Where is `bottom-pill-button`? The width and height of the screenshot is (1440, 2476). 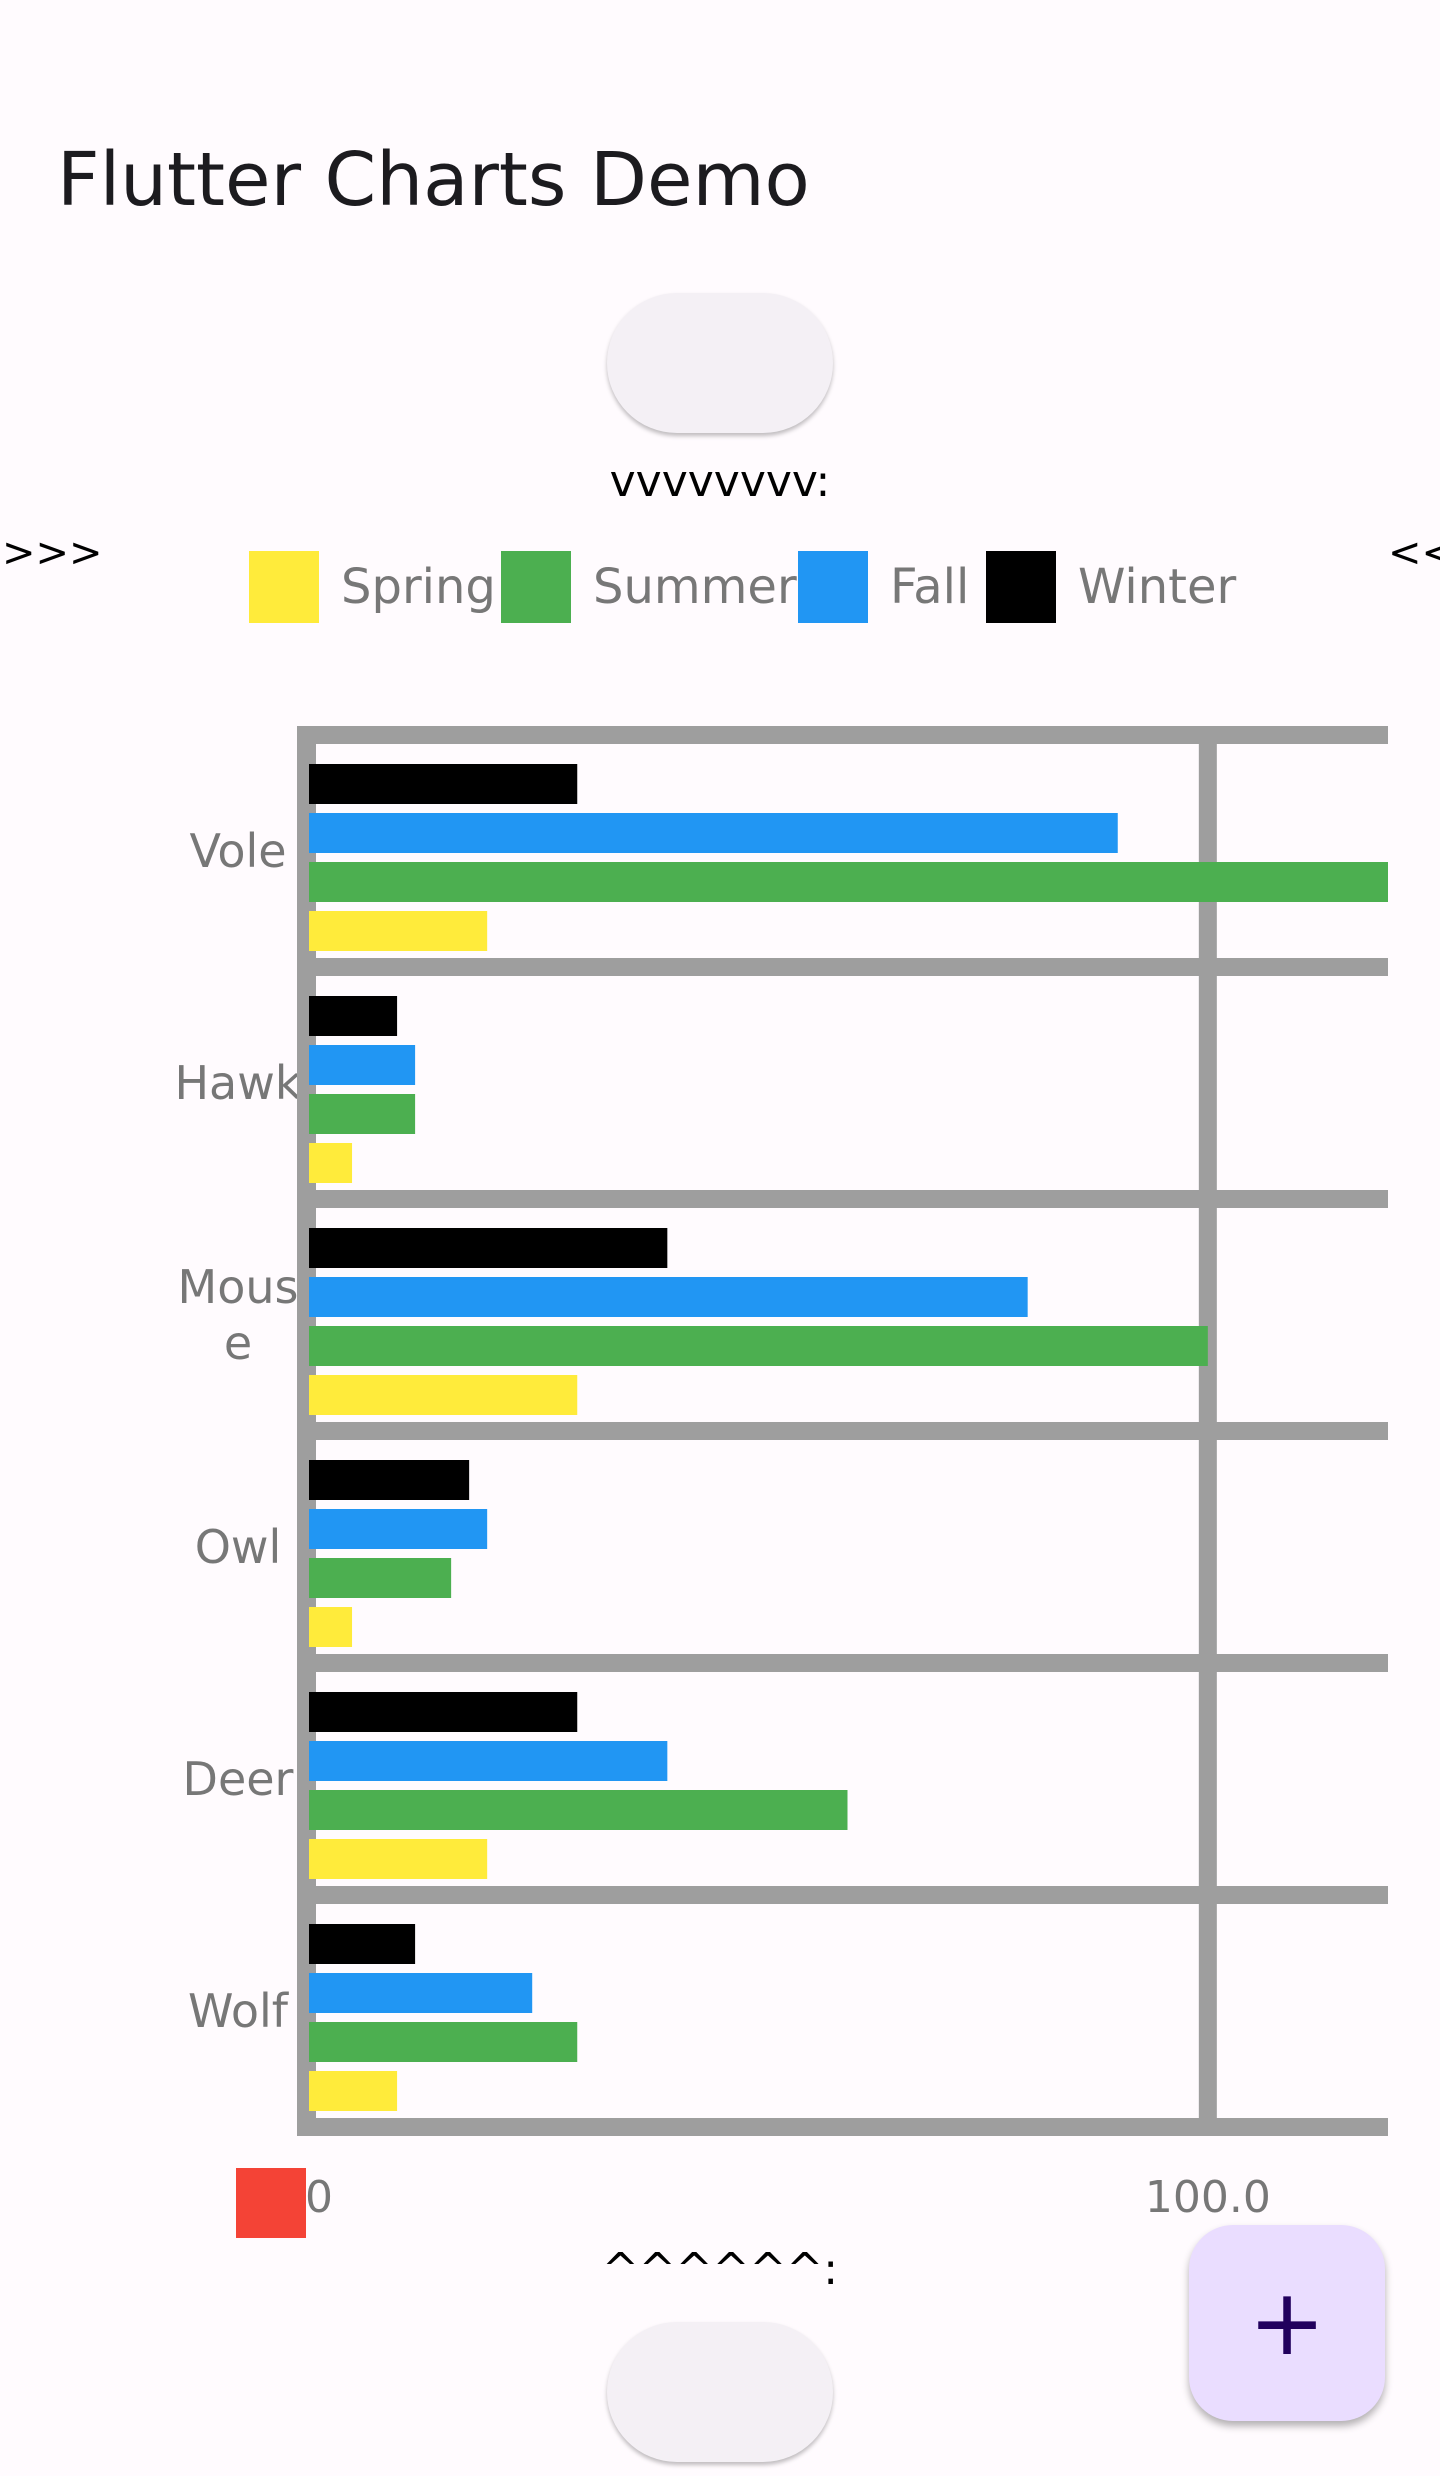
bottom-pill-button is located at coordinates (720, 2392).